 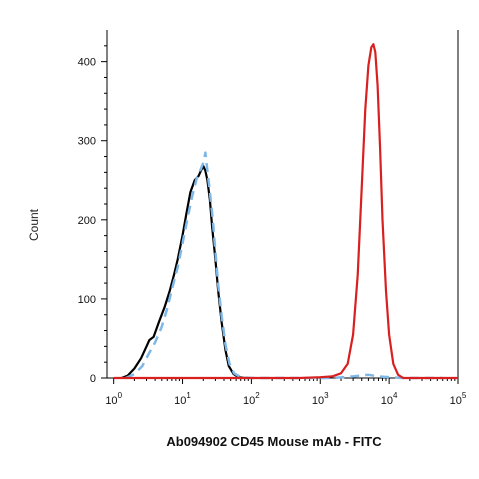 What do you see at coordinates (320, 399) in the screenshot?
I see `x-tick-label: 10³` at bounding box center [320, 399].